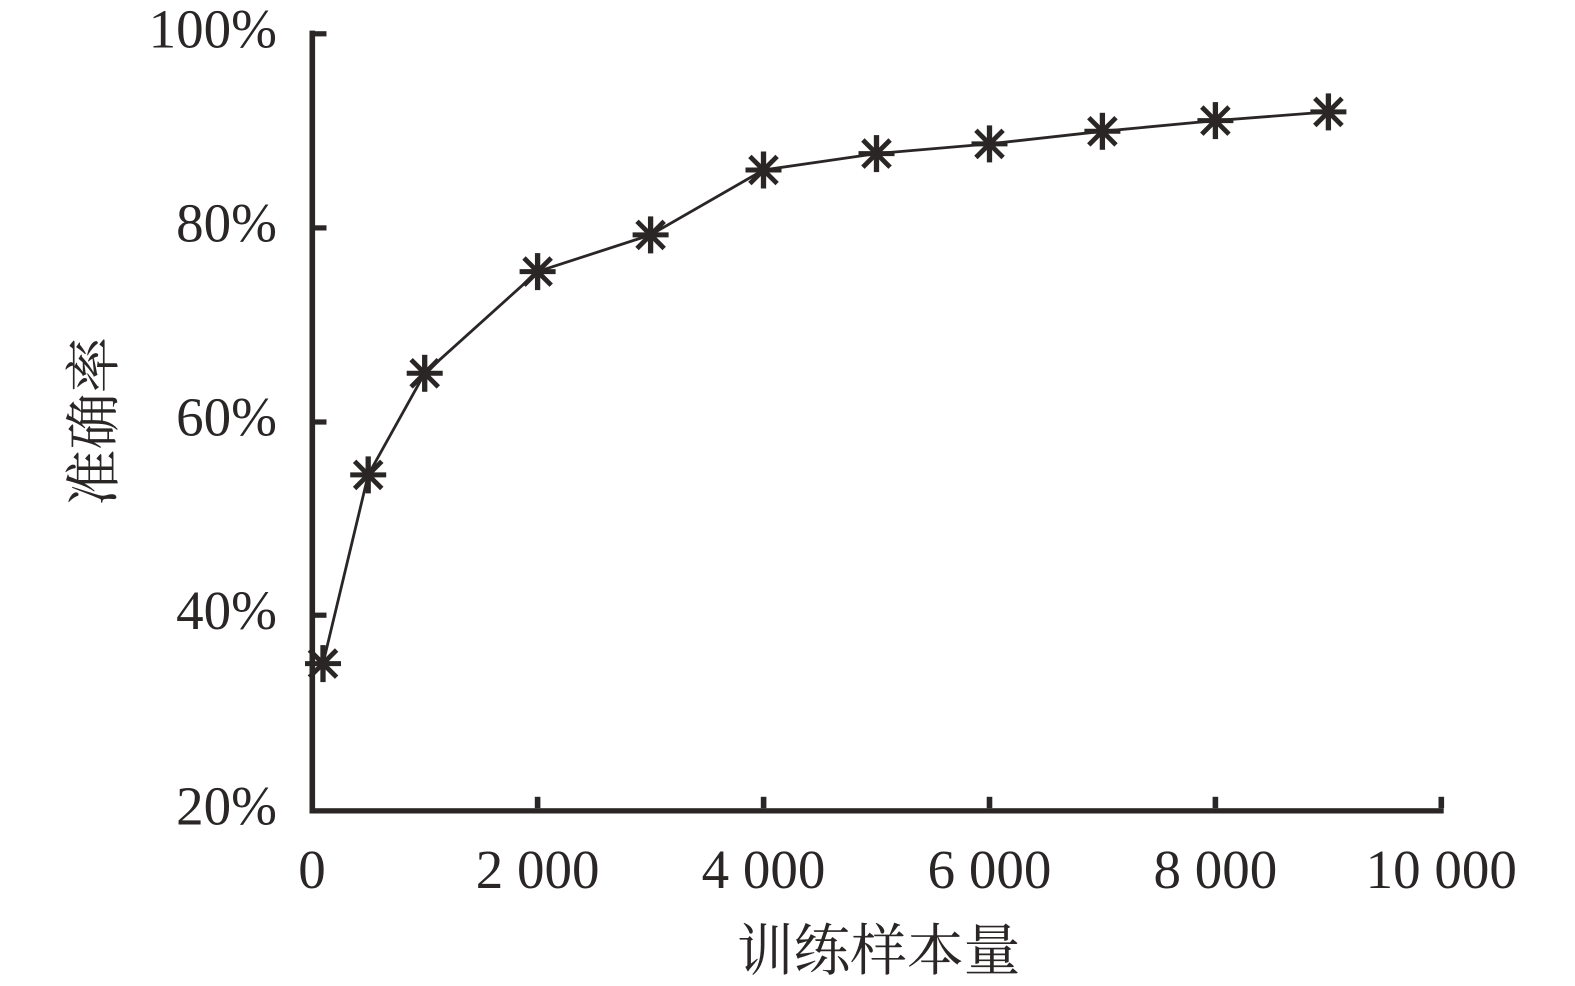 Image resolution: width=1575 pixels, height=986 pixels. What do you see at coordinates (538, 869) in the screenshot?
I see `svg-text: 2 000` at bounding box center [538, 869].